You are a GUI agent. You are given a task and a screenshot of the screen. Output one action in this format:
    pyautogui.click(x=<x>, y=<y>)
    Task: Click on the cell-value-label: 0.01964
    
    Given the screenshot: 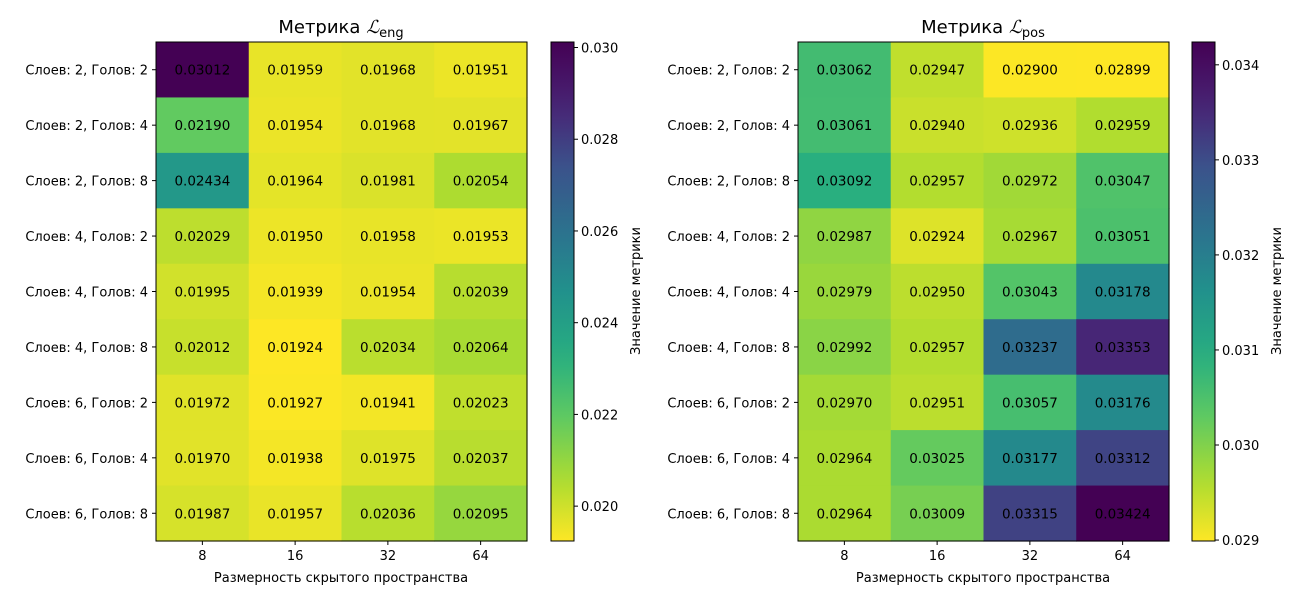 What is the action you would take?
    pyautogui.click(x=295, y=182)
    